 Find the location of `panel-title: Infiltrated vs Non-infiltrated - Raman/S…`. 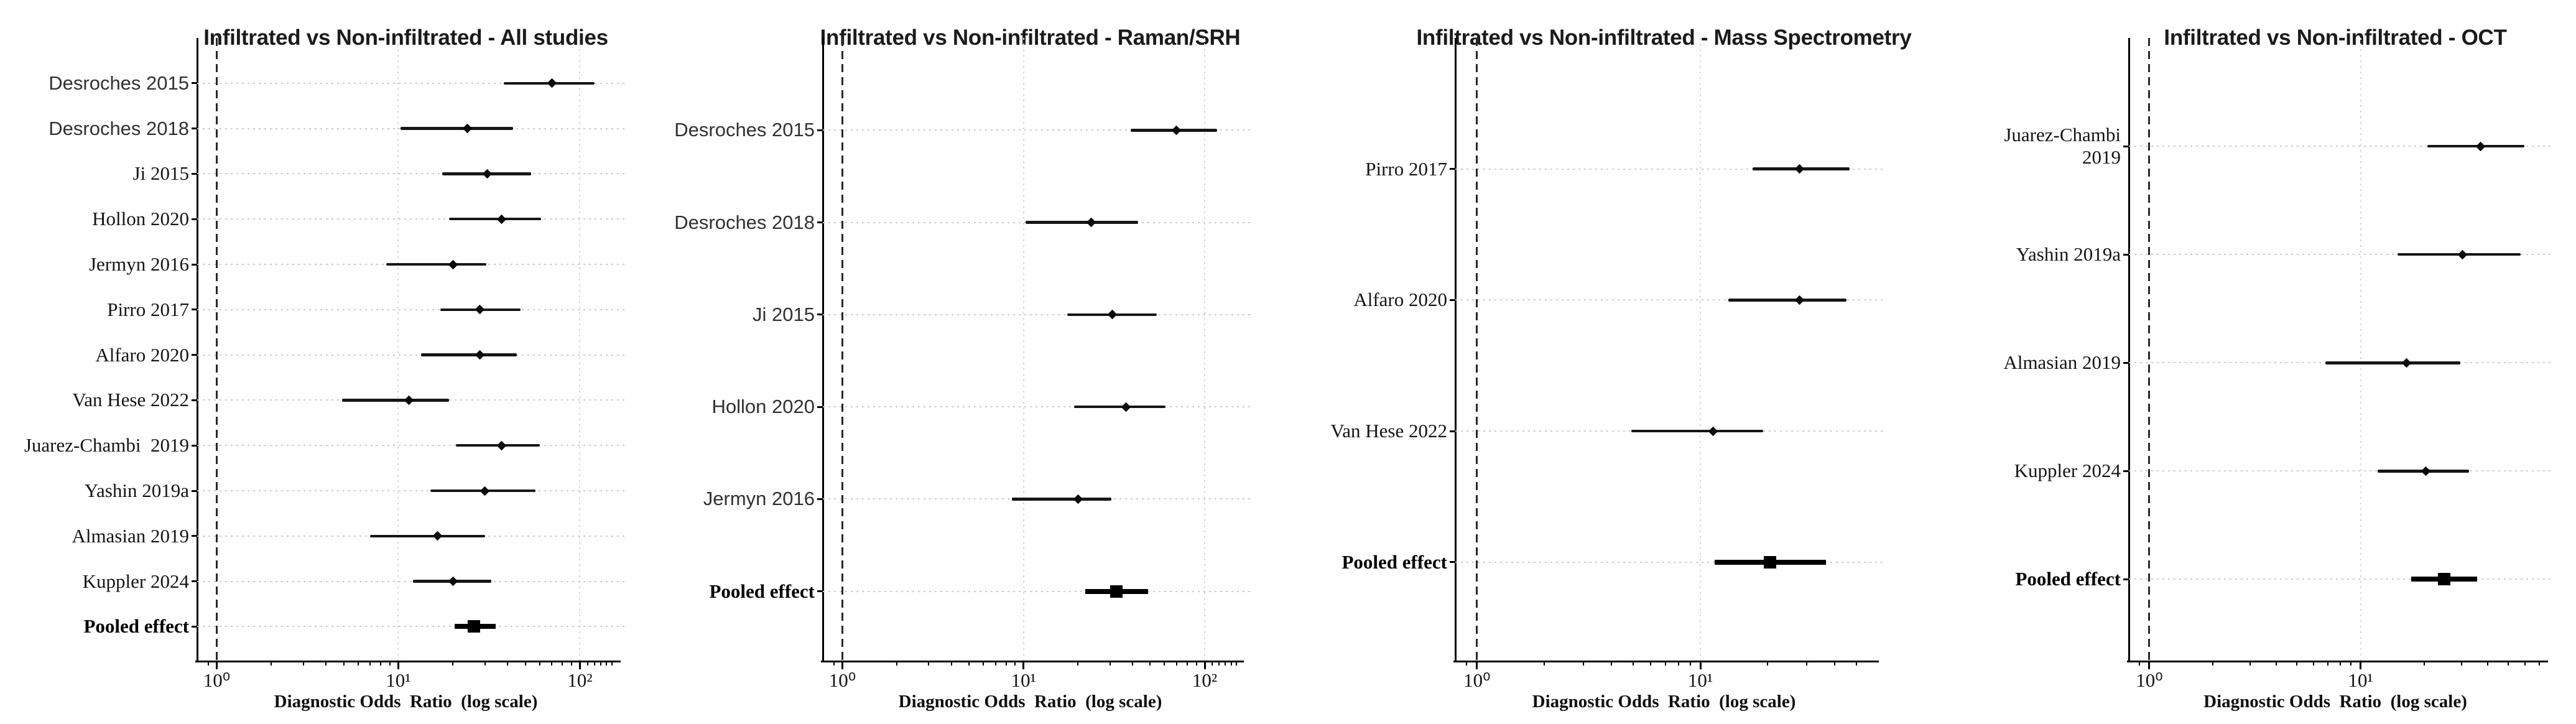

panel-title: Infiltrated vs Non-infiltrated - Raman/S… is located at coordinates (1030, 38).